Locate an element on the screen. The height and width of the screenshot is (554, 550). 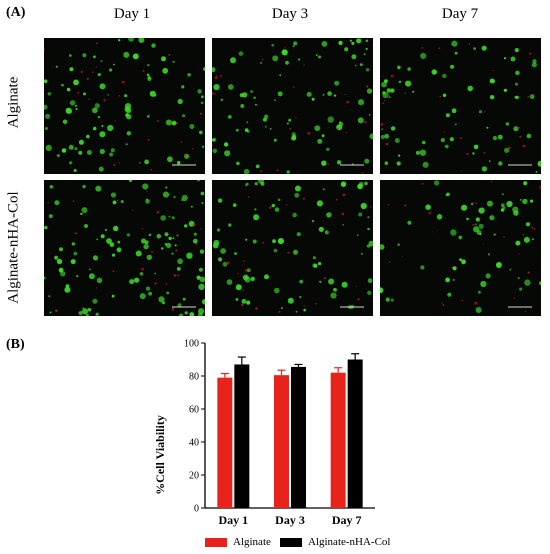
y-tick-label: 40 is located at coordinates (194, 443).